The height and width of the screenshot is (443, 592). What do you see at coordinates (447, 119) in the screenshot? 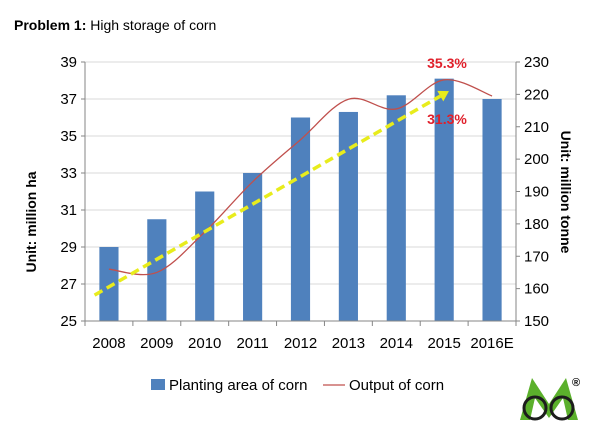
I see `annotation-31-3: 31.3%` at bounding box center [447, 119].